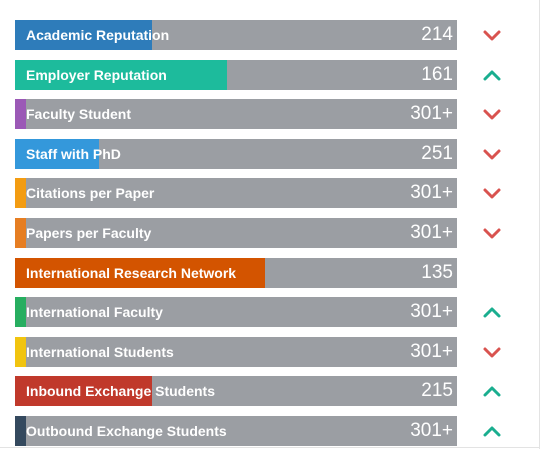 This screenshot has height=456, width=544. What do you see at coordinates (270, 447) in the screenshot?
I see `panel-bottom-border` at bounding box center [270, 447].